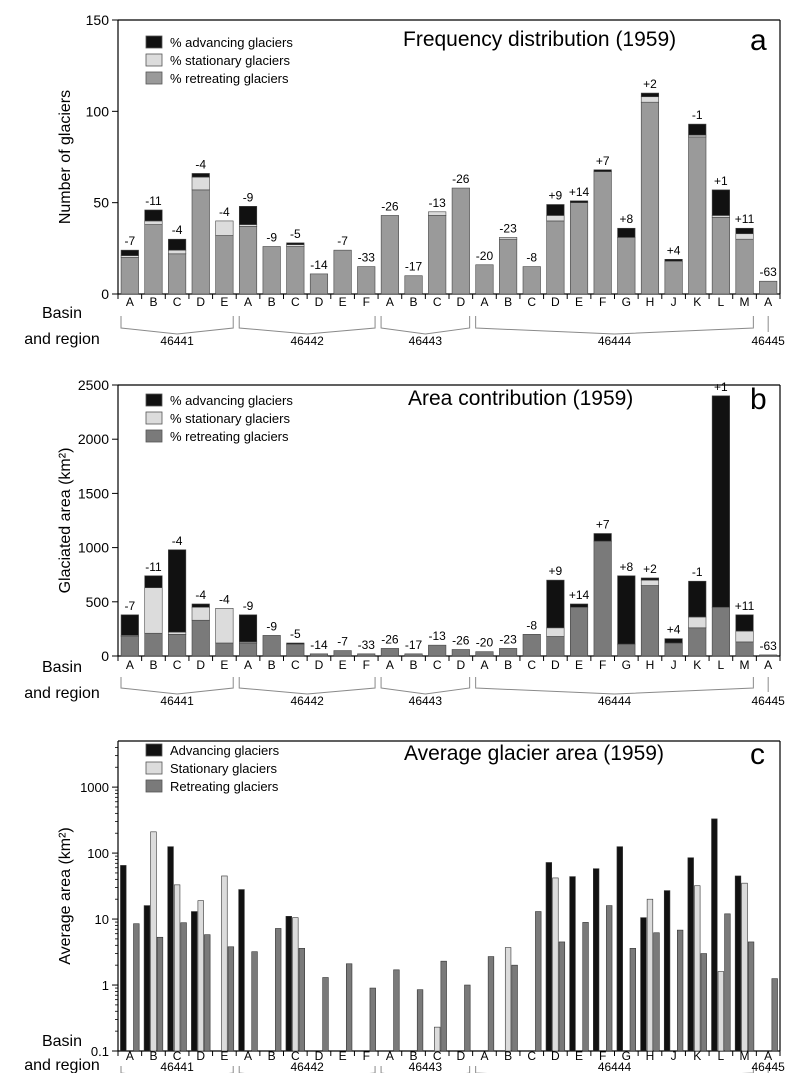 The image size is (797, 1073). Describe the element at coordinates (231, 400) in the screenshot. I see `legend-label: % advancing glaciers` at that location.